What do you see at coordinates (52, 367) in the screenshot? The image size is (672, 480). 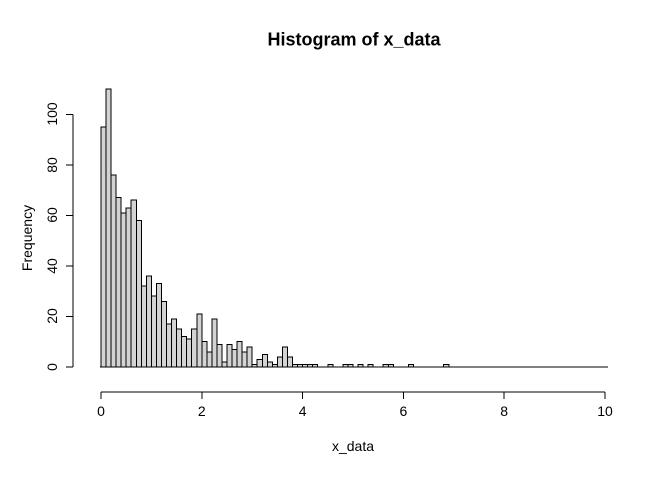 I see `y-tick-label: 0` at bounding box center [52, 367].